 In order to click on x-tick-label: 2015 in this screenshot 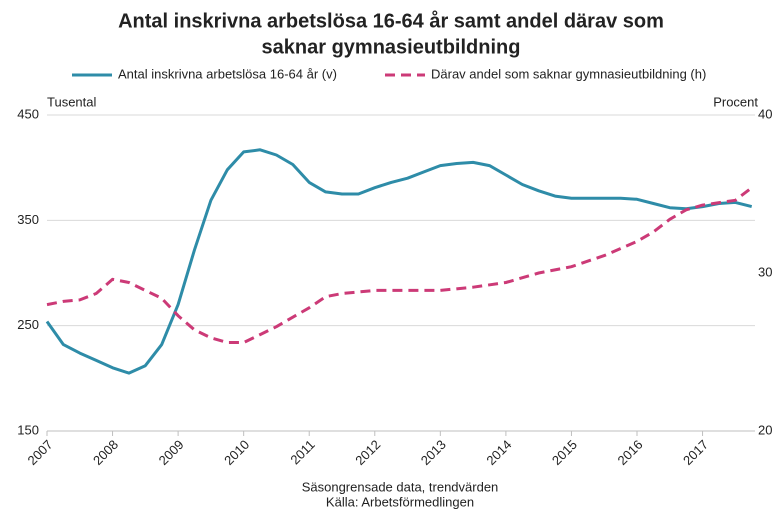, I will do `click(564, 452)`.